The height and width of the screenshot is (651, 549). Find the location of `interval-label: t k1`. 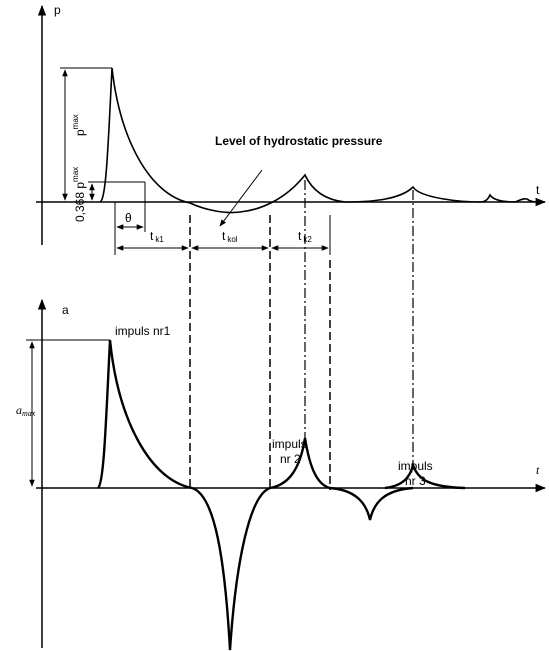

interval-label: t k1 is located at coordinates (157, 236).